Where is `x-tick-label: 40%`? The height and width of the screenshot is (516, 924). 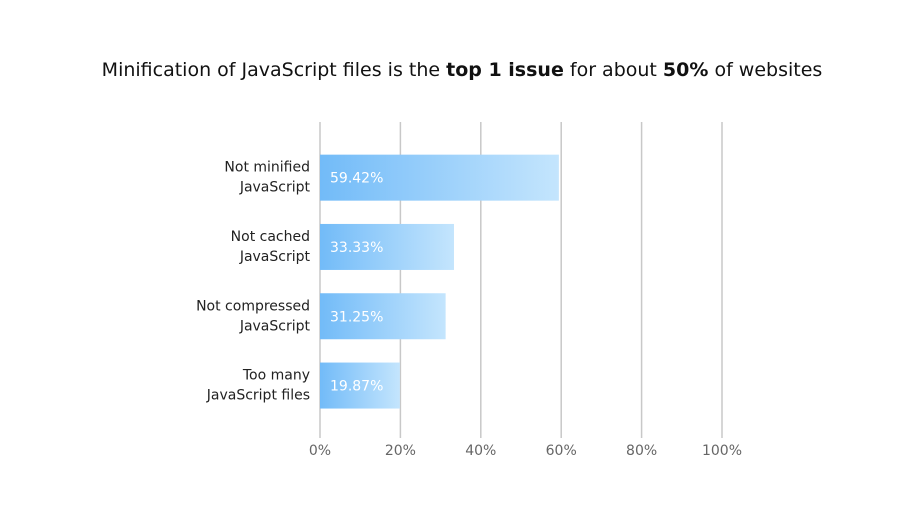
x-tick-label: 40% is located at coordinates (480, 451).